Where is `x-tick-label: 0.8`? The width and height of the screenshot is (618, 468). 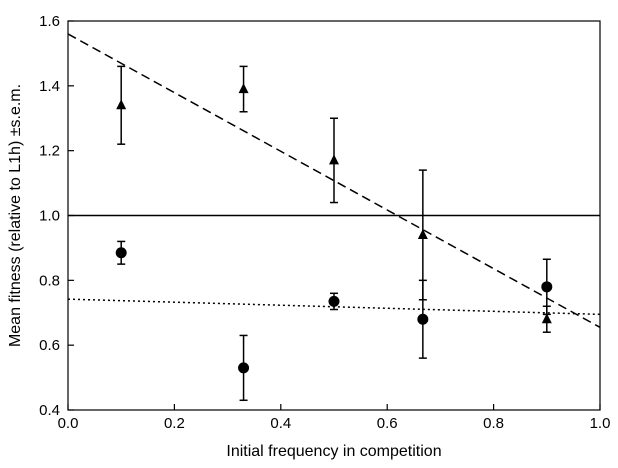 x-tick-label: 0.8 is located at coordinates (493, 423).